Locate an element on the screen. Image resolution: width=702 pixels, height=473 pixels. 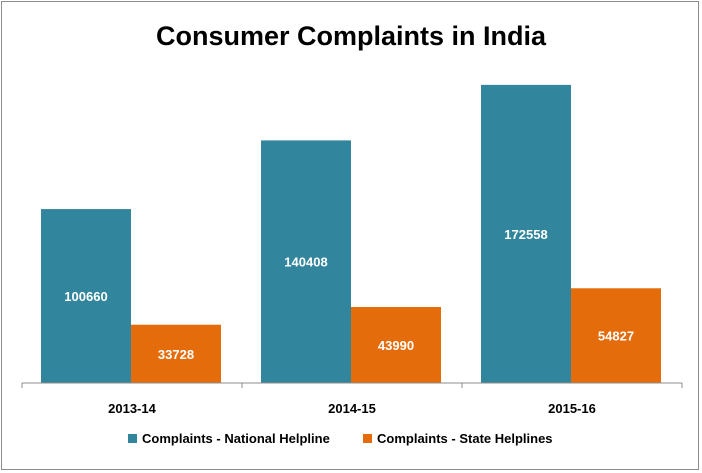
x-tick-label-2014-15: 2014-15 is located at coordinates (352, 408).